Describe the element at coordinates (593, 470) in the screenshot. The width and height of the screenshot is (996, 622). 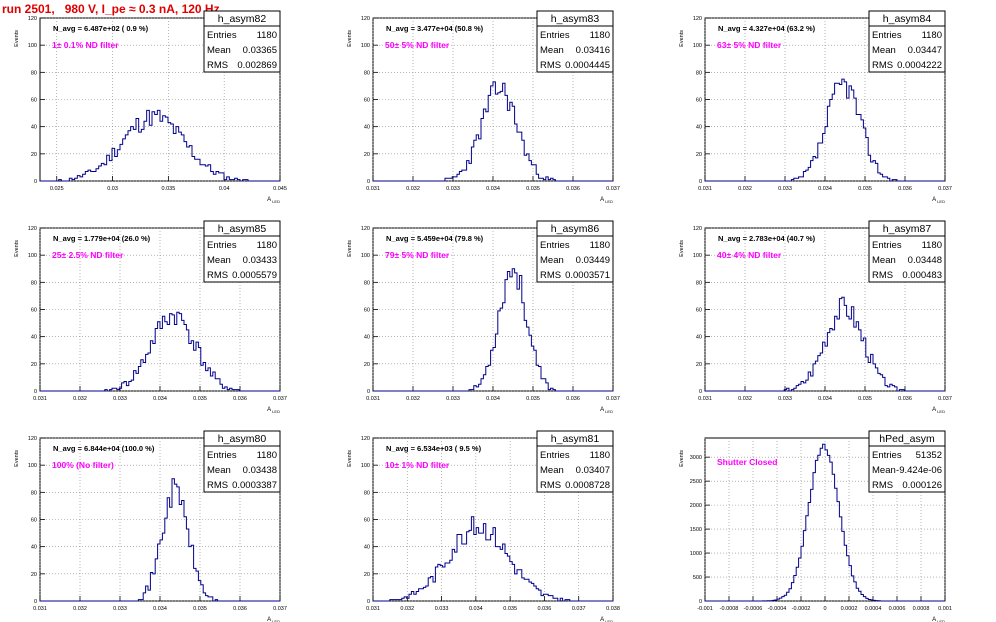
I see `stats-value: 0.03407` at that location.